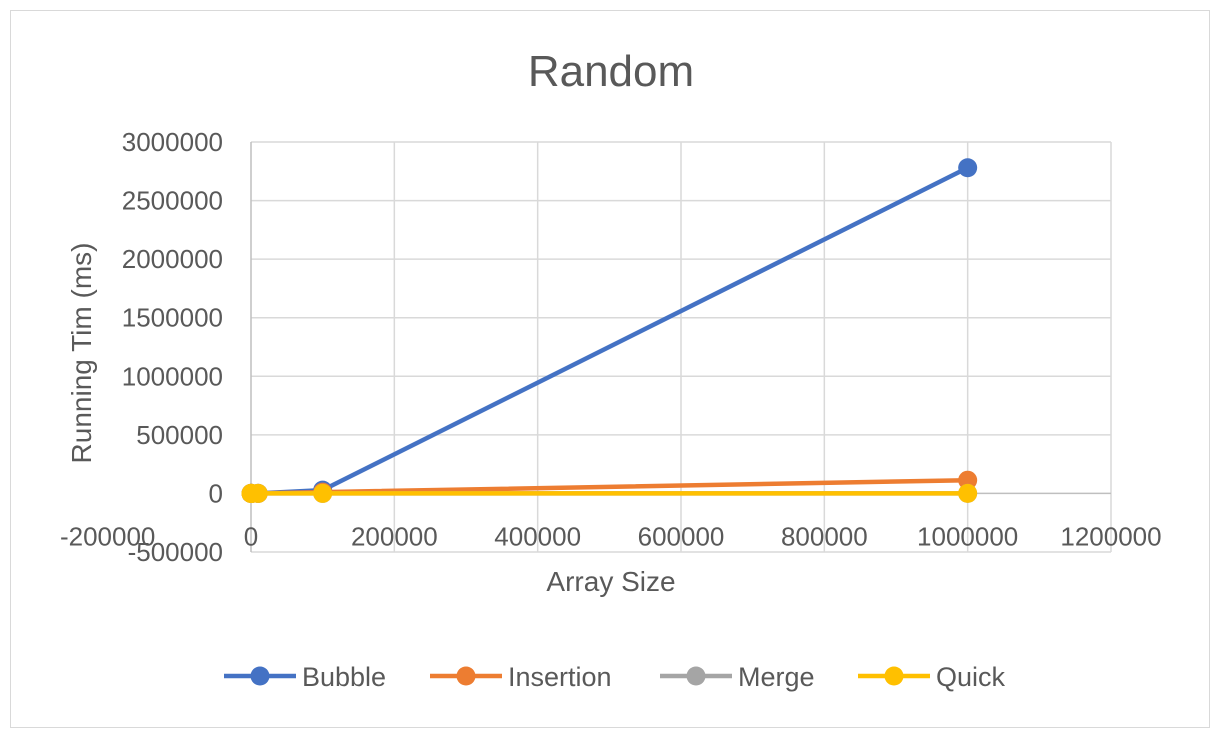  I want to click on y-tick-label-3: 1000000, so click(172, 376).